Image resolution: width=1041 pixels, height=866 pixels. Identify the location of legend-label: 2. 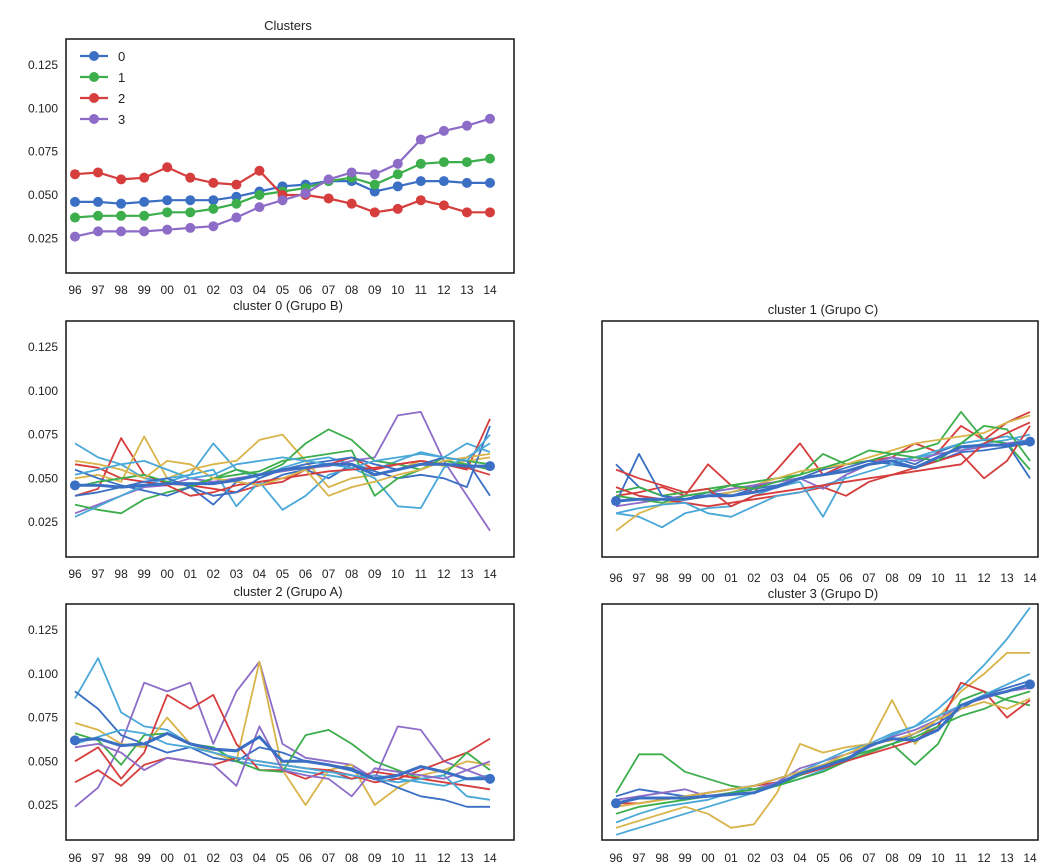
(121, 98).